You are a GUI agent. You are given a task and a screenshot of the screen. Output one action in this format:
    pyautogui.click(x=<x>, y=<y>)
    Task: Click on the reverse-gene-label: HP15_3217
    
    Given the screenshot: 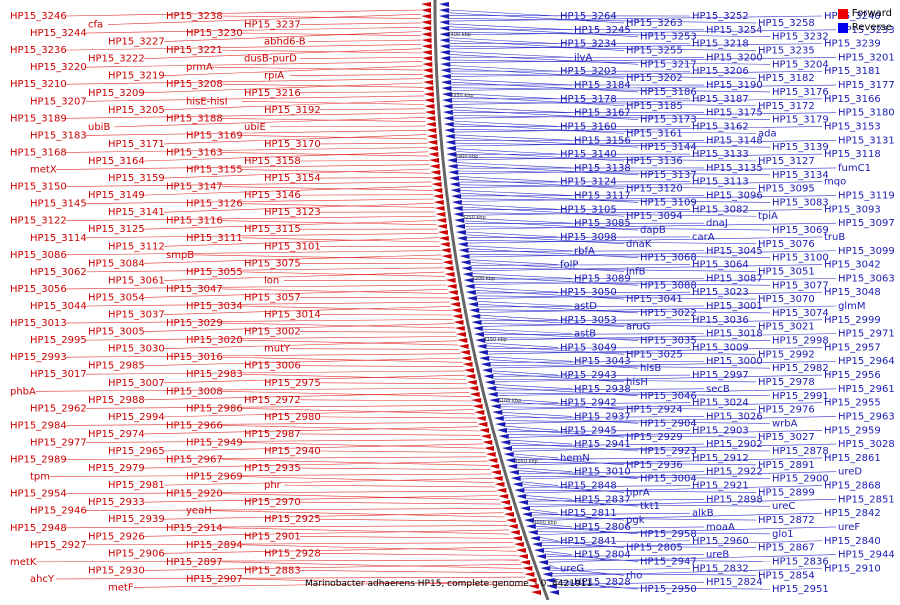 What is the action you would take?
    pyautogui.click(x=668, y=64)
    